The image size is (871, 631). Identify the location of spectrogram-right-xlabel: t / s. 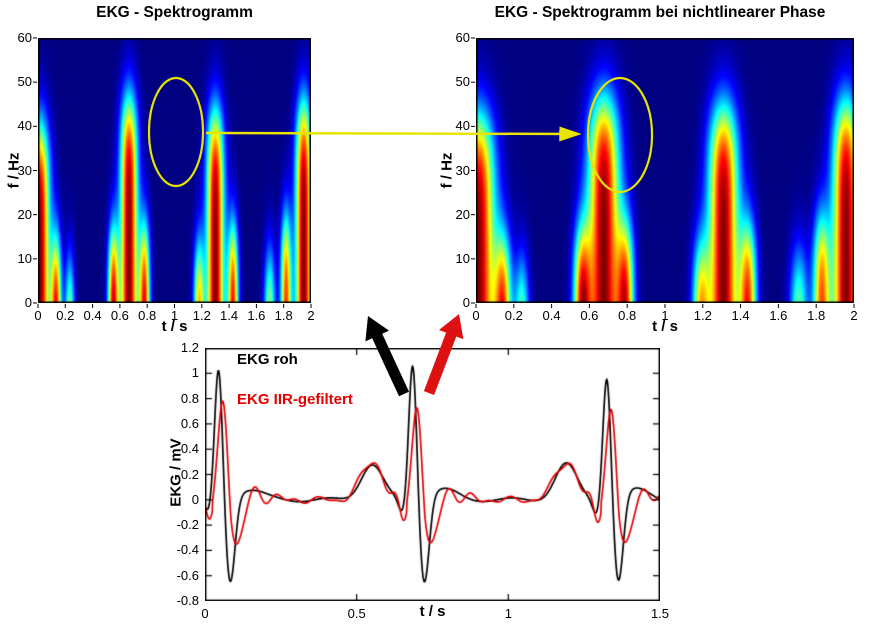
(665, 326).